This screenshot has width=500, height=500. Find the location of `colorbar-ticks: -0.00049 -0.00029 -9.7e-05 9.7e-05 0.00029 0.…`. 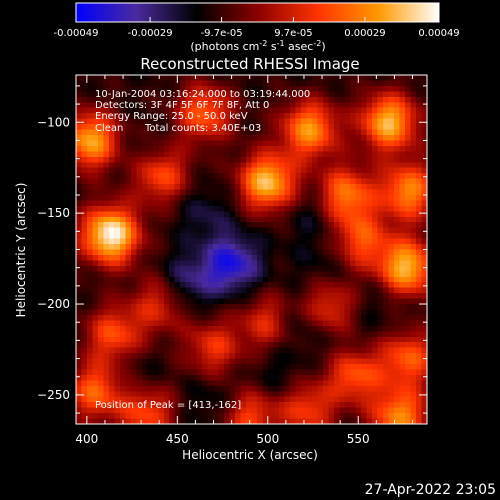

colorbar-ticks: -0.00049 -0.00029 -9.7e-05 9.7e-05 0.00029 0.… is located at coordinates (257, 28).